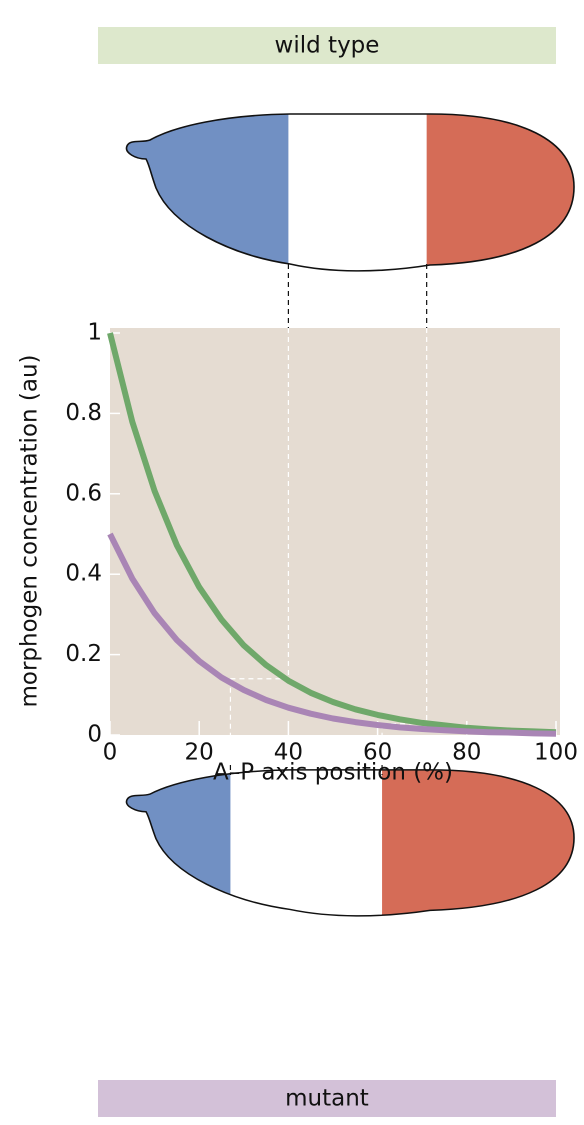 The image size is (584, 1125). What do you see at coordinates (377, 753) in the screenshot?
I see `x-tick-label: 60` at bounding box center [377, 753].